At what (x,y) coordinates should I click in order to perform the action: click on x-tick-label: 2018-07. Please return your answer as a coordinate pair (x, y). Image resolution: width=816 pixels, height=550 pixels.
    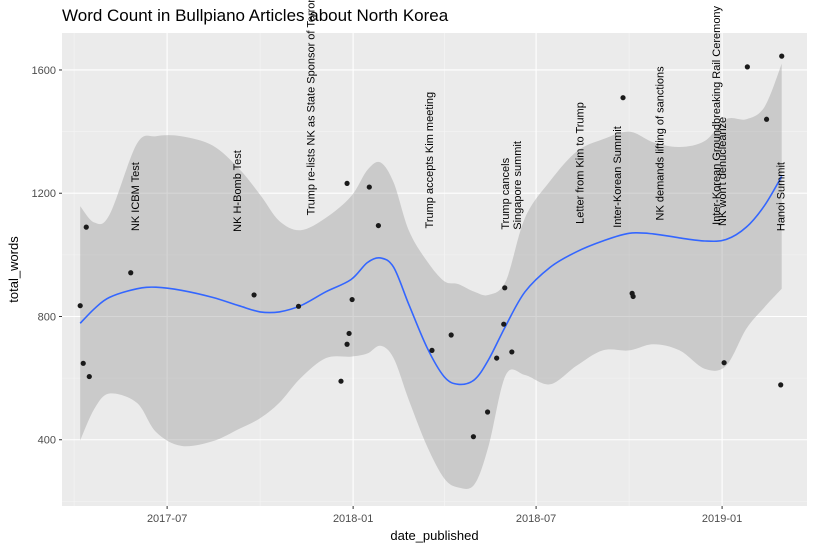
    Looking at the image, I should click on (536, 519).